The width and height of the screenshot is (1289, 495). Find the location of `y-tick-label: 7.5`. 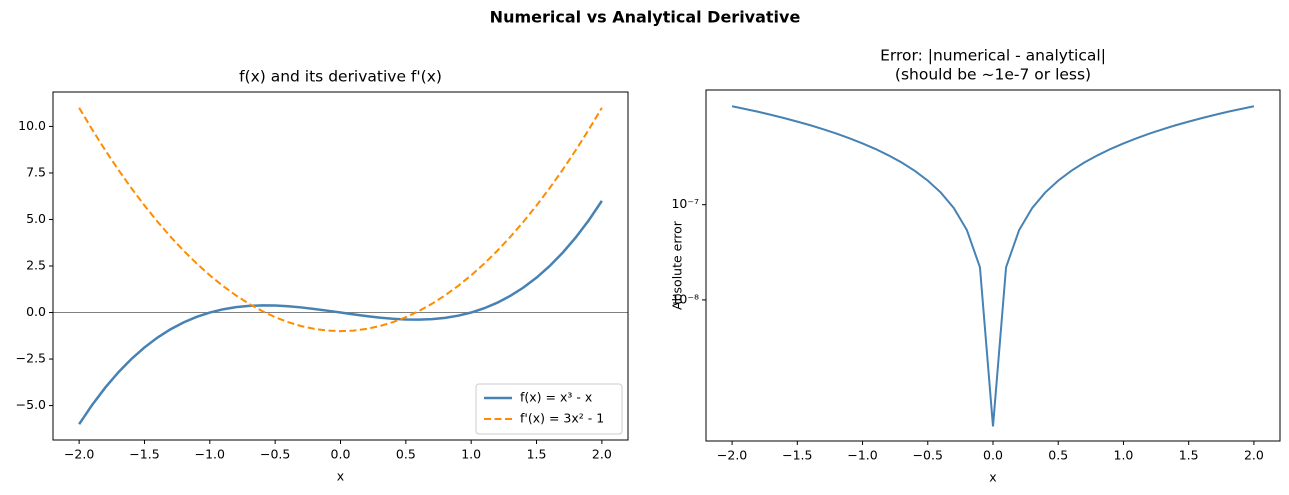

y-tick-label: 7.5 is located at coordinates (36, 171).